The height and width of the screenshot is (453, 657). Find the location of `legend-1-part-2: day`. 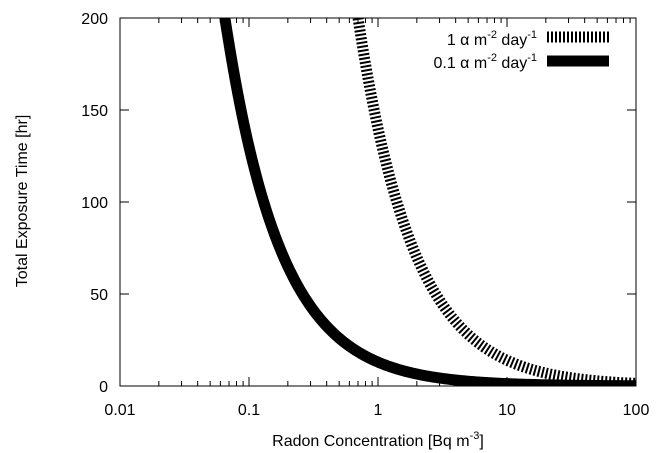

legend-1-part-2: day is located at coordinates (512, 40).